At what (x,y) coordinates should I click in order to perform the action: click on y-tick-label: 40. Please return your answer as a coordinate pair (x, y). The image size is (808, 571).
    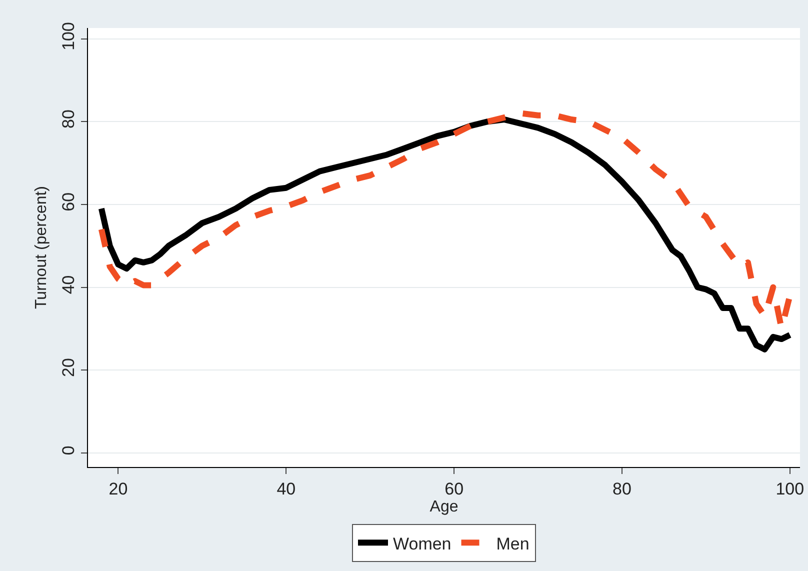
    Looking at the image, I should click on (68, 284).